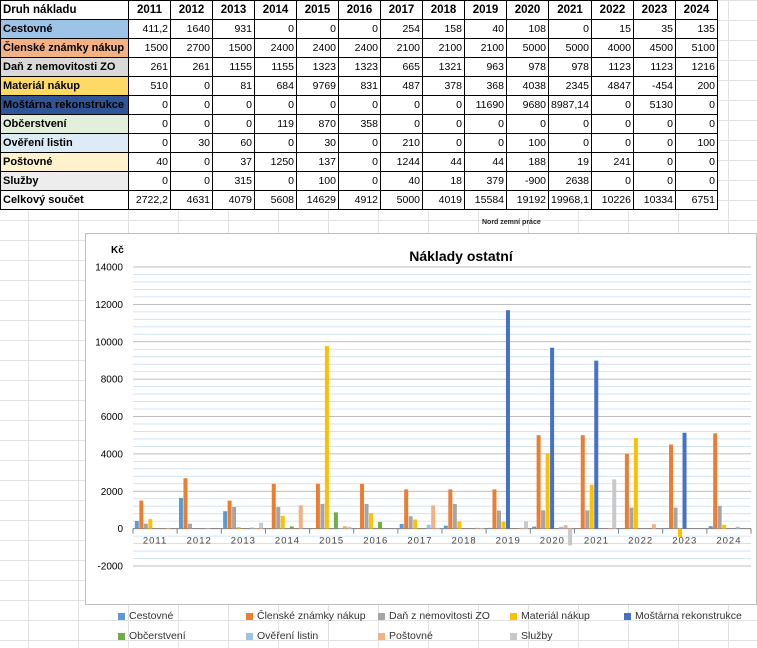 The image size is (757, 648). What do you see at coordinates (570, 181) in the screenshot?
I see `value-cell: 2638` at bounding box center [570, 181].